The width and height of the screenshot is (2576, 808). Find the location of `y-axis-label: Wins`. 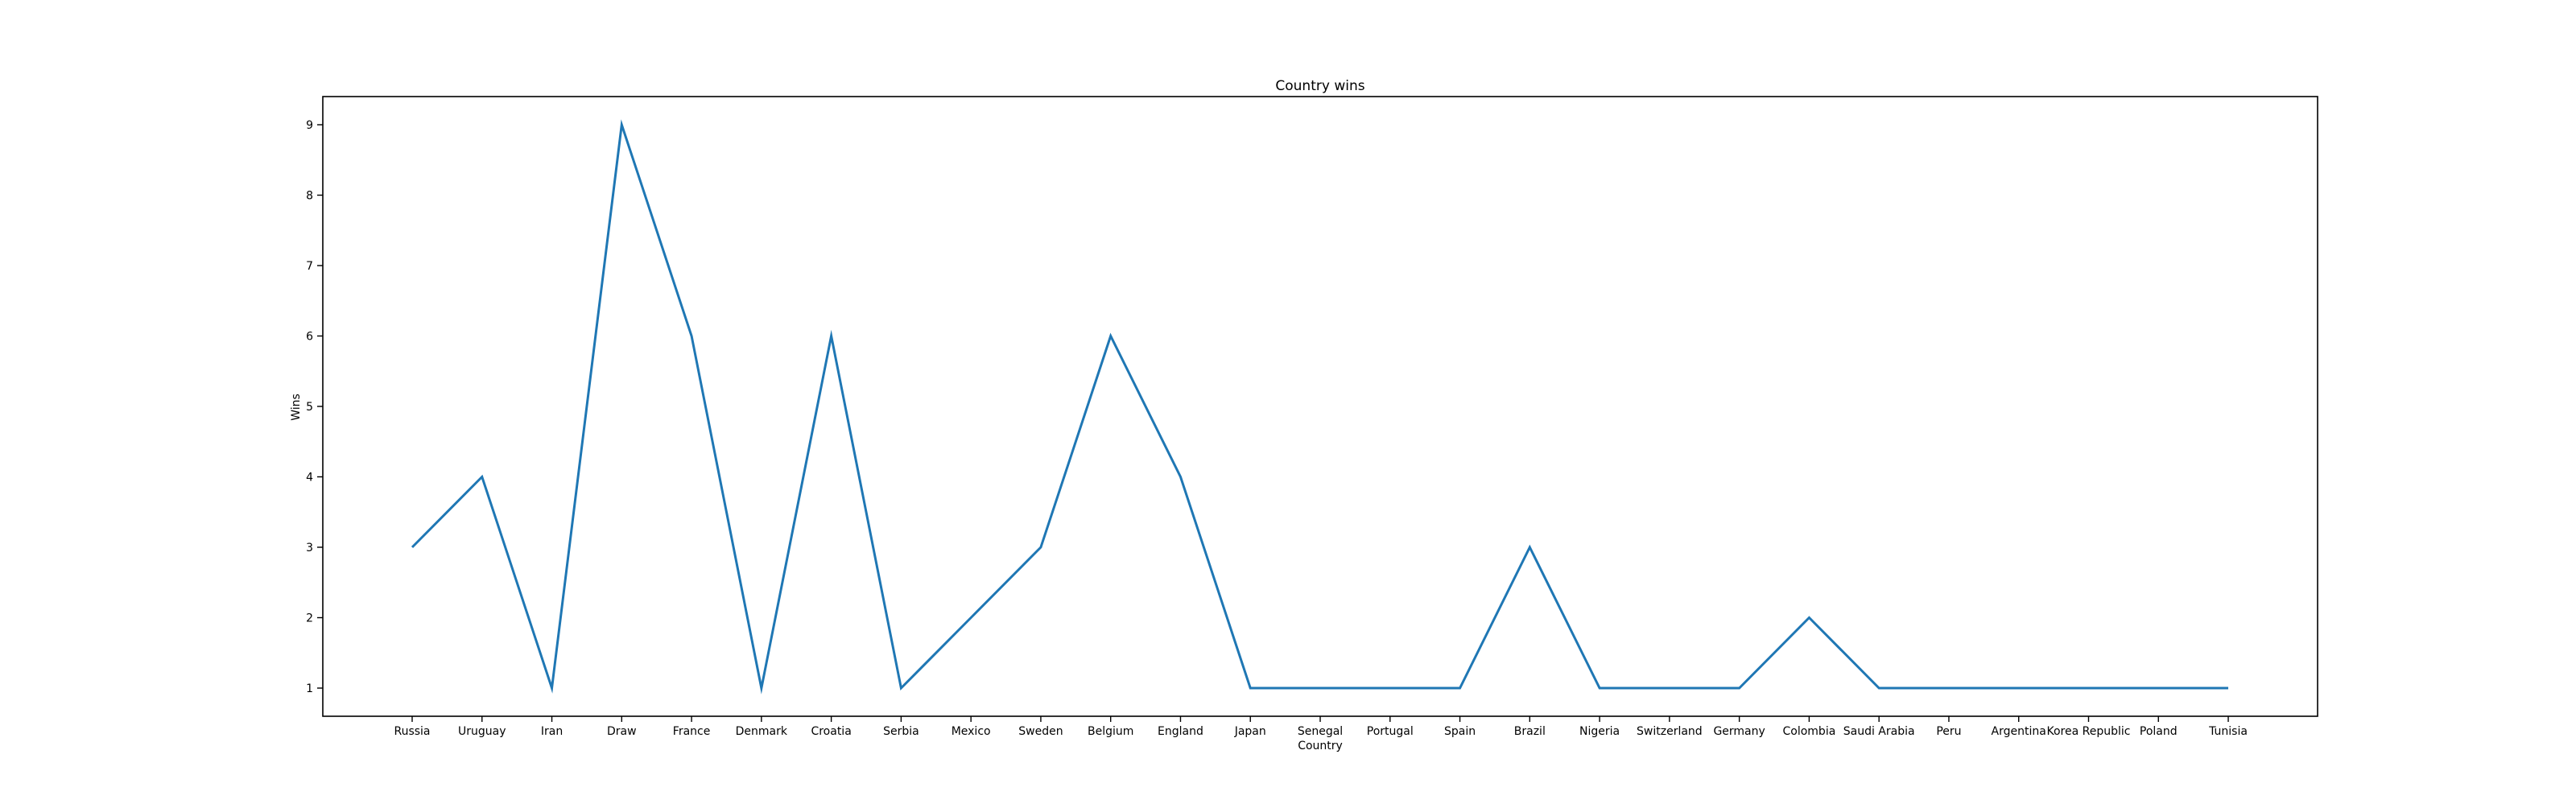

y-axis-label: Wins is located at coordinates (296, 407).